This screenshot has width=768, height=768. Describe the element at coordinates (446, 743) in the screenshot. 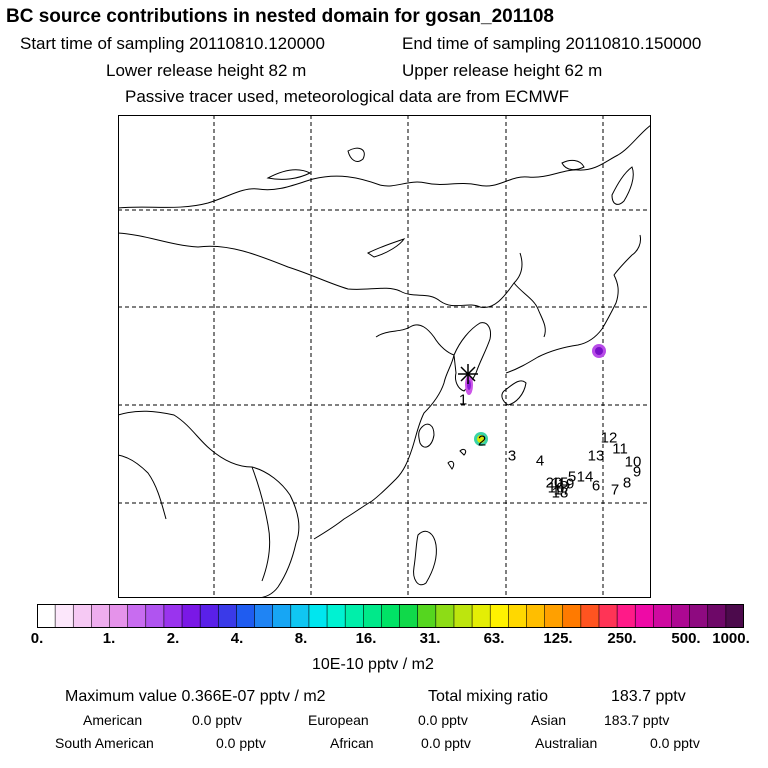

I see `african-value: 0.0 pptv` at that location.